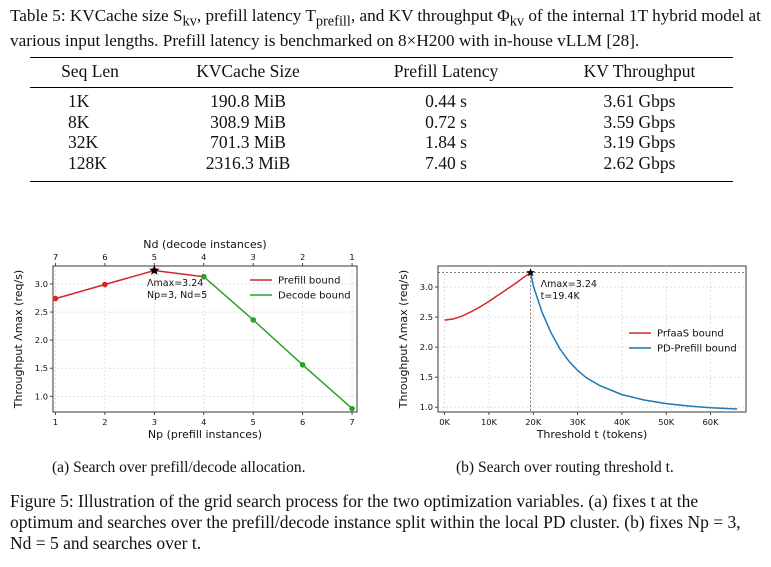 The width and height of the screenshot is (771, 567). Describe the element at coordinates (302, 257) in the screenshot. I see `top-x-tick-label: 2` at that location.